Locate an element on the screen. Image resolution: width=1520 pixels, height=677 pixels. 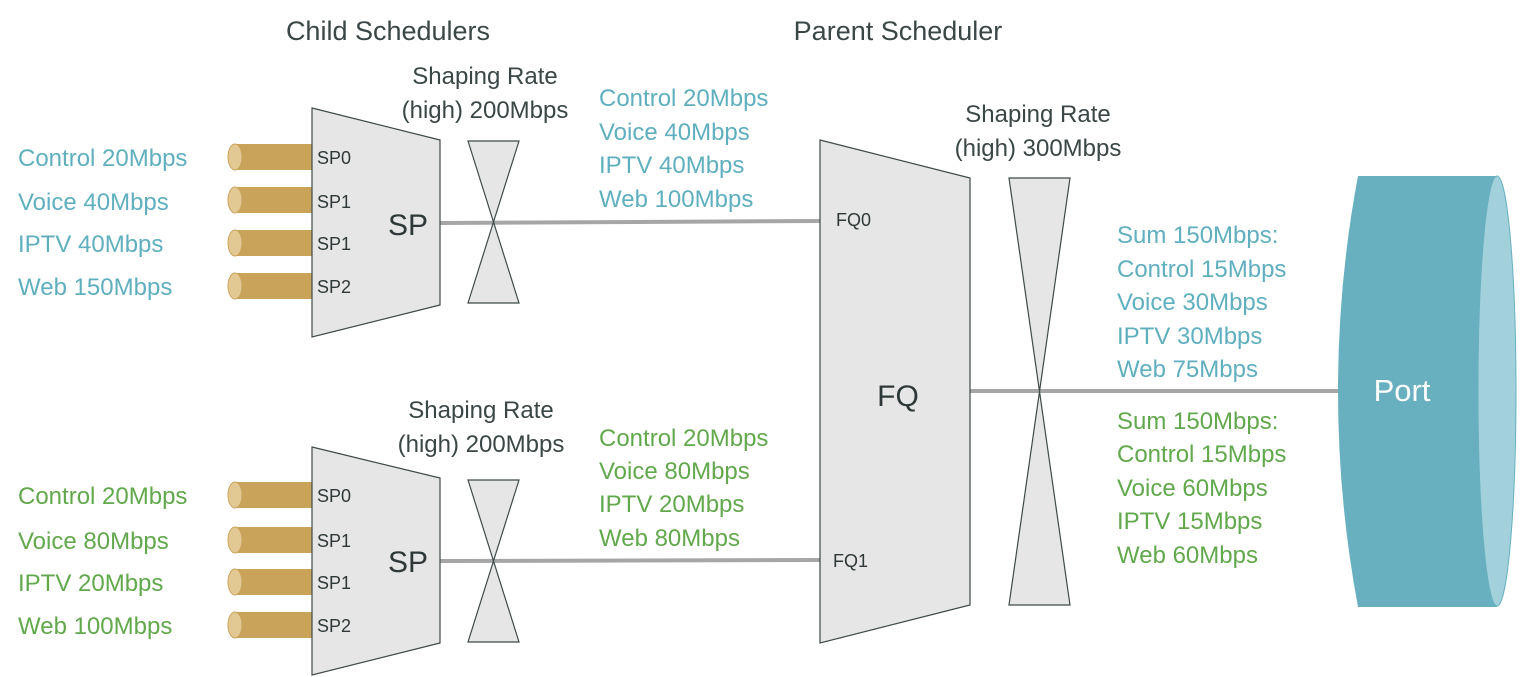
input-rate: IPTV 20Mbps is located at coordinates (90, 583).